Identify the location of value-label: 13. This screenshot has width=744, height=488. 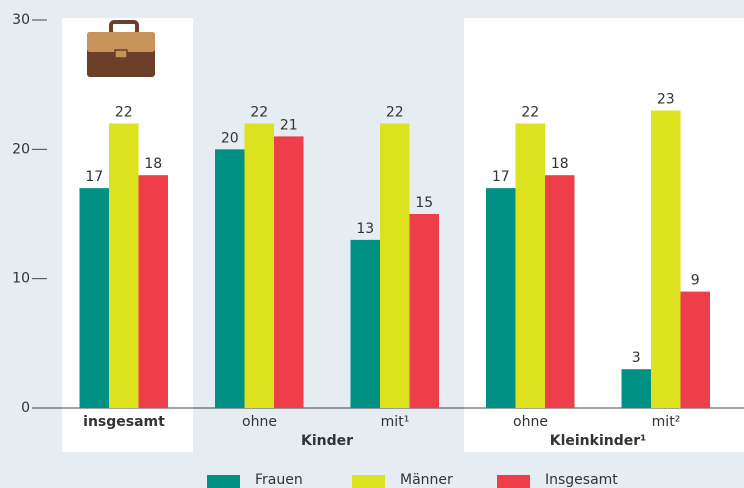
(365, 229).